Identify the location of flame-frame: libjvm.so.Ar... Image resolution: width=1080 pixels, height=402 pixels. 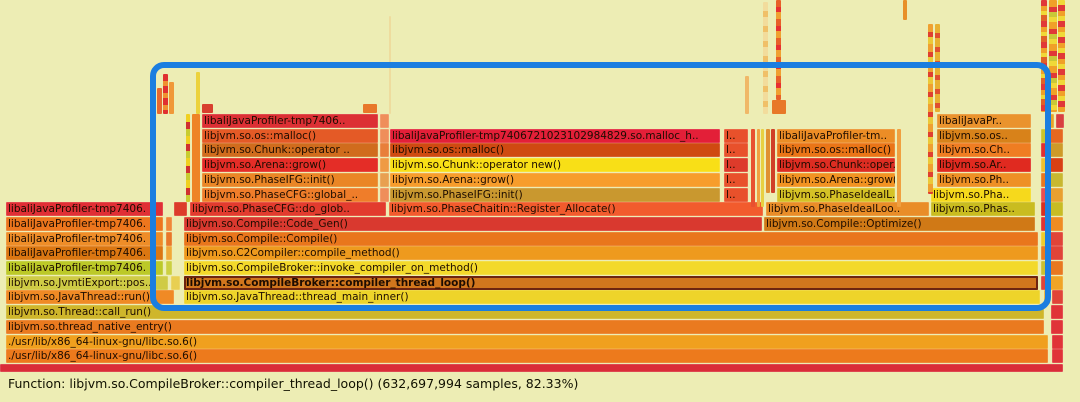
(984, 165).